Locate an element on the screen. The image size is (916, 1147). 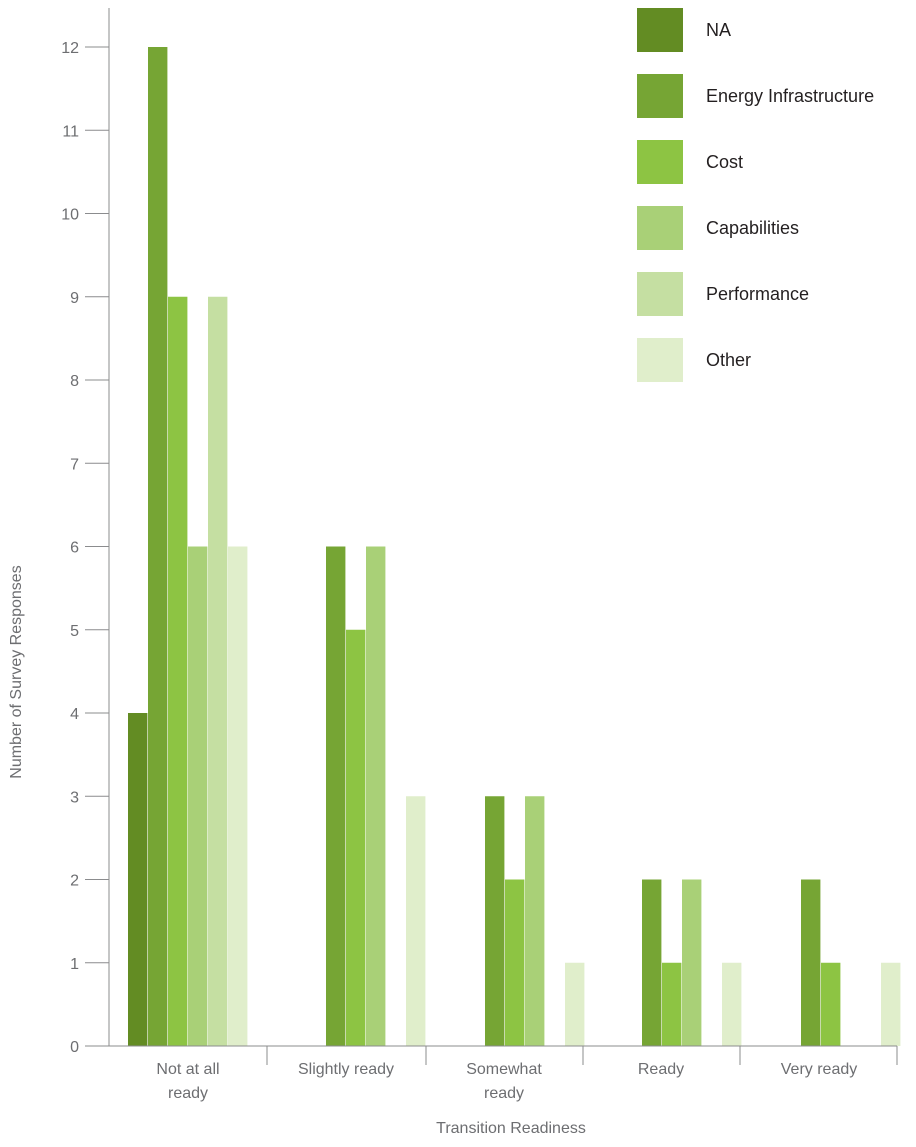
y-tick-label: 10 is located at coordinates (70, 215).